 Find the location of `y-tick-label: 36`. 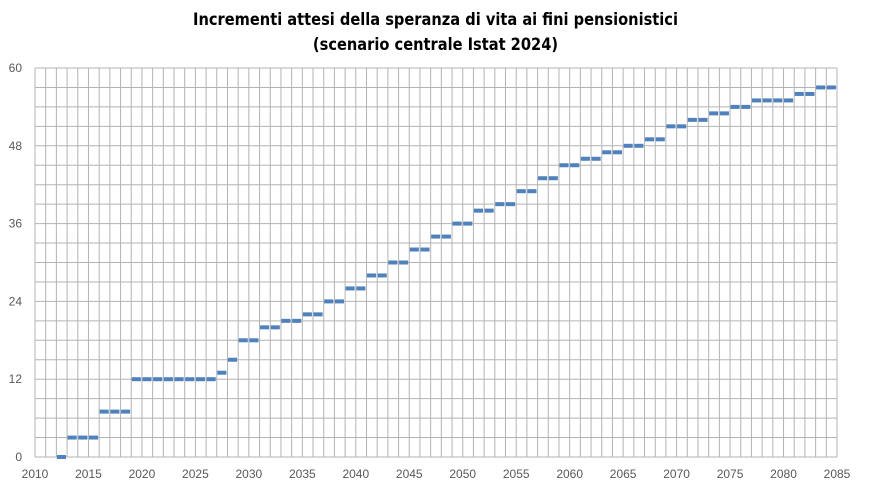

y-tick-label: 36 is located at coordinates (16, 224).